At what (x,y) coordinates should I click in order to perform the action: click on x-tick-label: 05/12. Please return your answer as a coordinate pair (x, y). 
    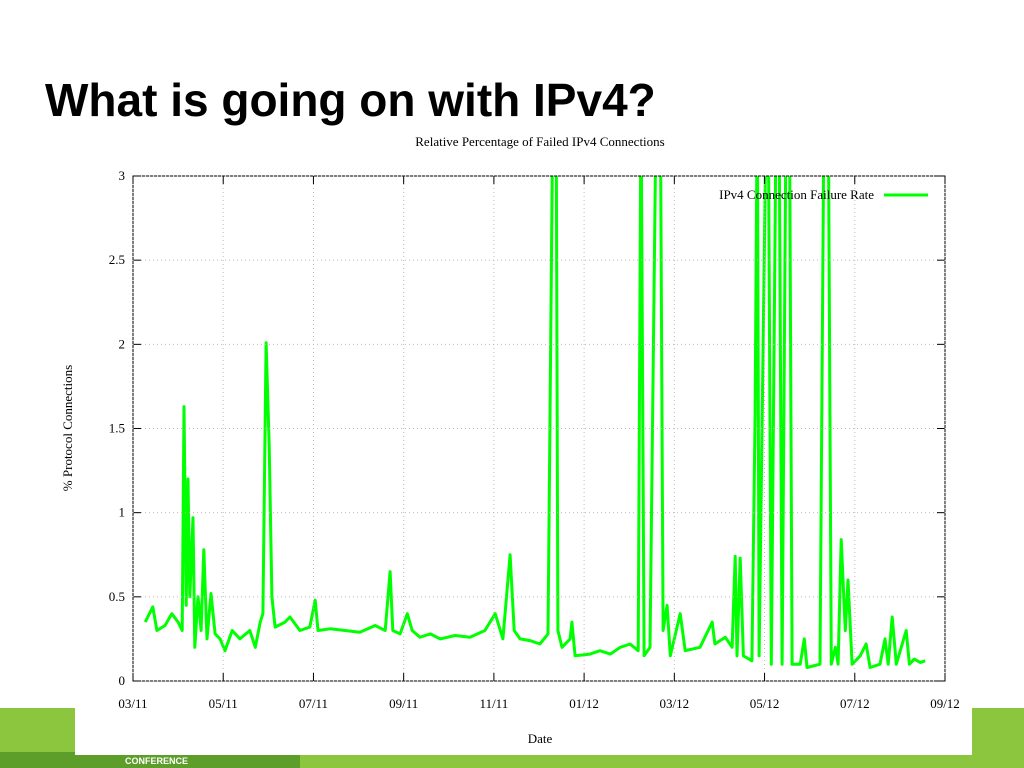
    Looking at the image, I should click on (765, 703).